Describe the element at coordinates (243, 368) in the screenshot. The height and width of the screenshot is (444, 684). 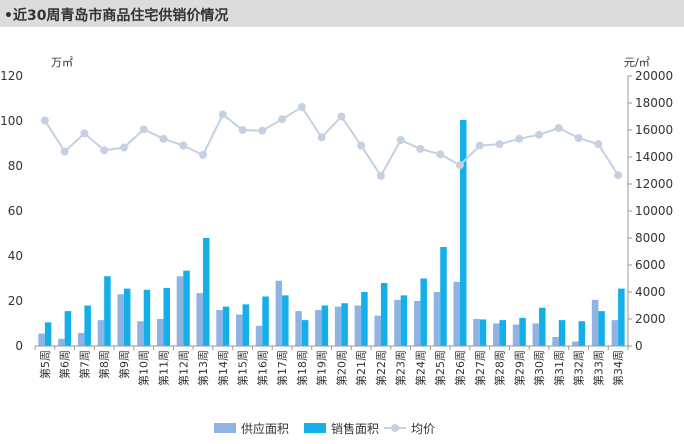
I see `x-axis-tick-label: 第15周` at that location.